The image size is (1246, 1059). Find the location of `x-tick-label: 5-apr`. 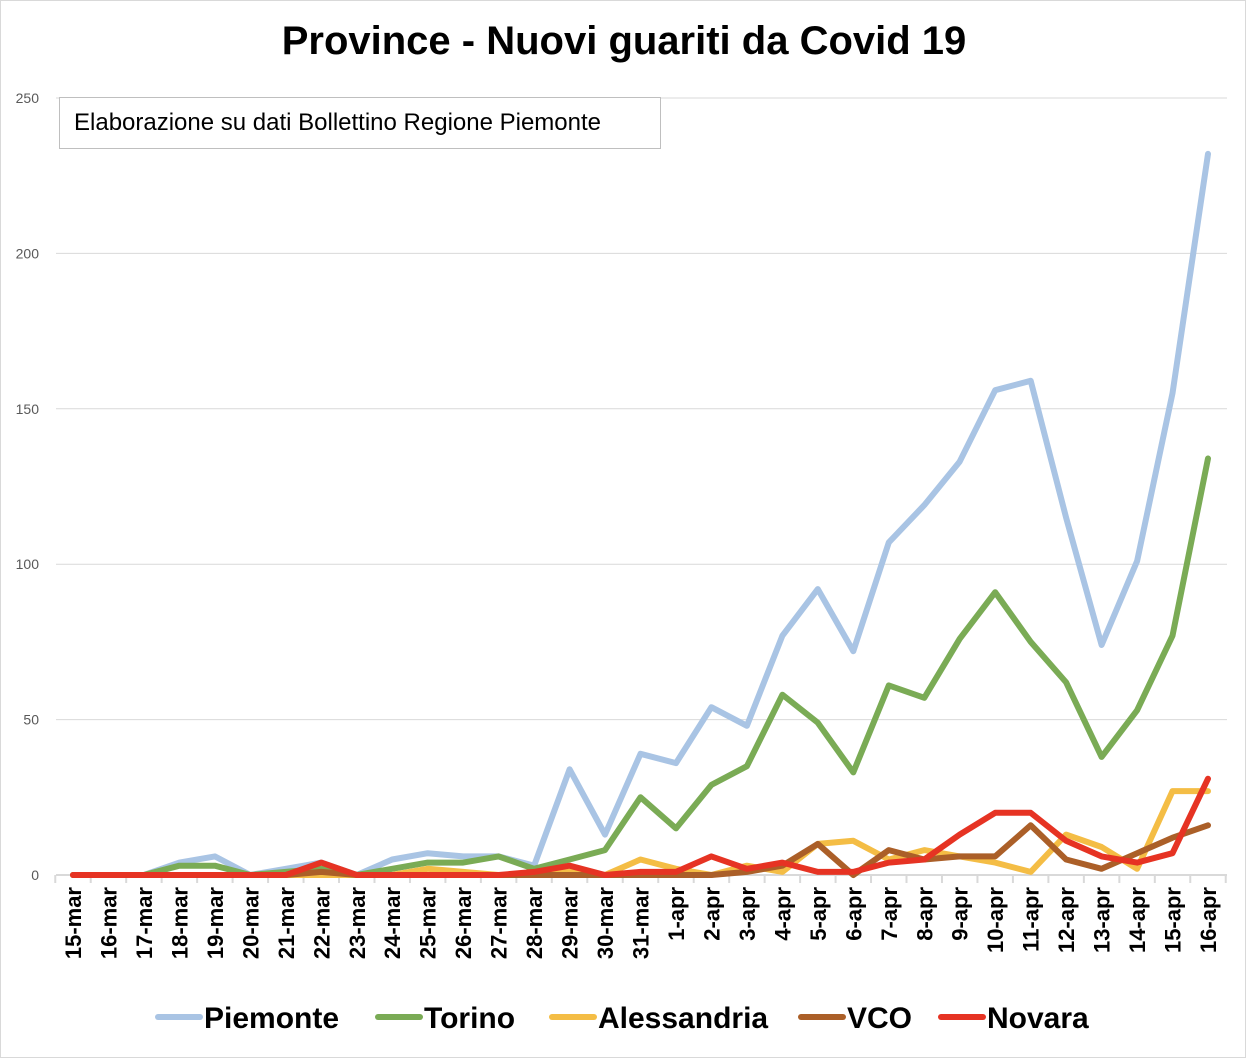

x-tick-label: 5-apr is located at coordinates (818, 914).